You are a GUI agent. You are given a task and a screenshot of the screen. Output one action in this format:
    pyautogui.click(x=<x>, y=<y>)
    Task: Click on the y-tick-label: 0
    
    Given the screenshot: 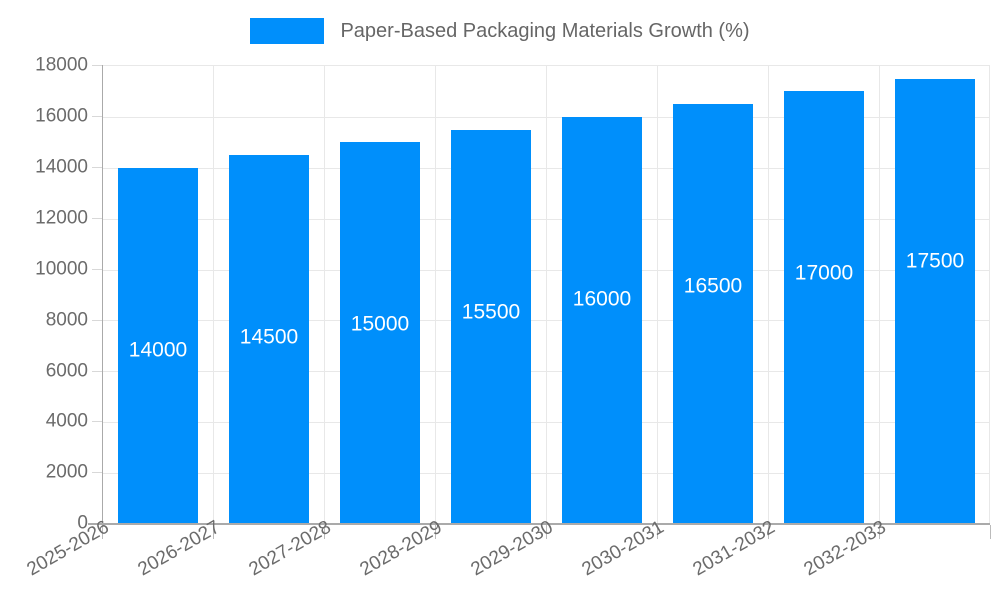 What is the action you would take?
    pyautogui.click(x=82, y=523)
    